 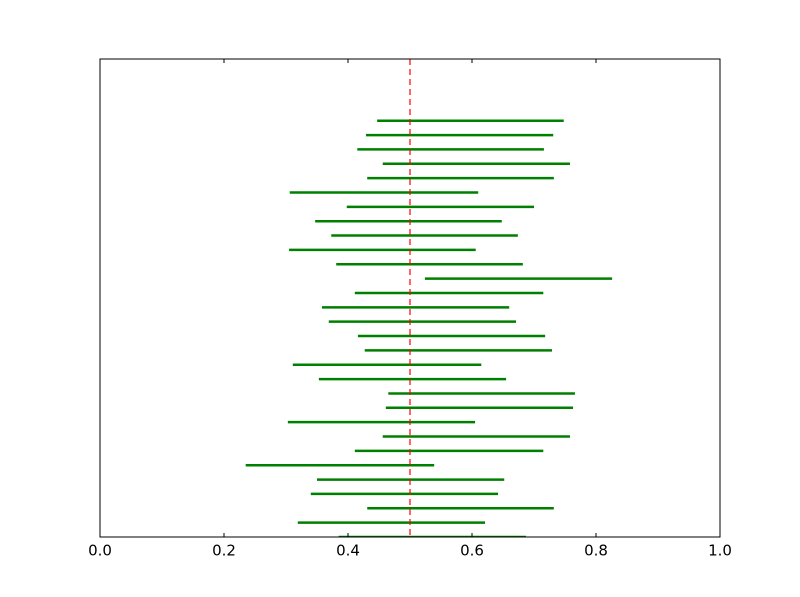 What do you see at coordinates (348, 551) in the screenshot?
I see `x-tick-label: 0.4` at bounding box center [348, 551].